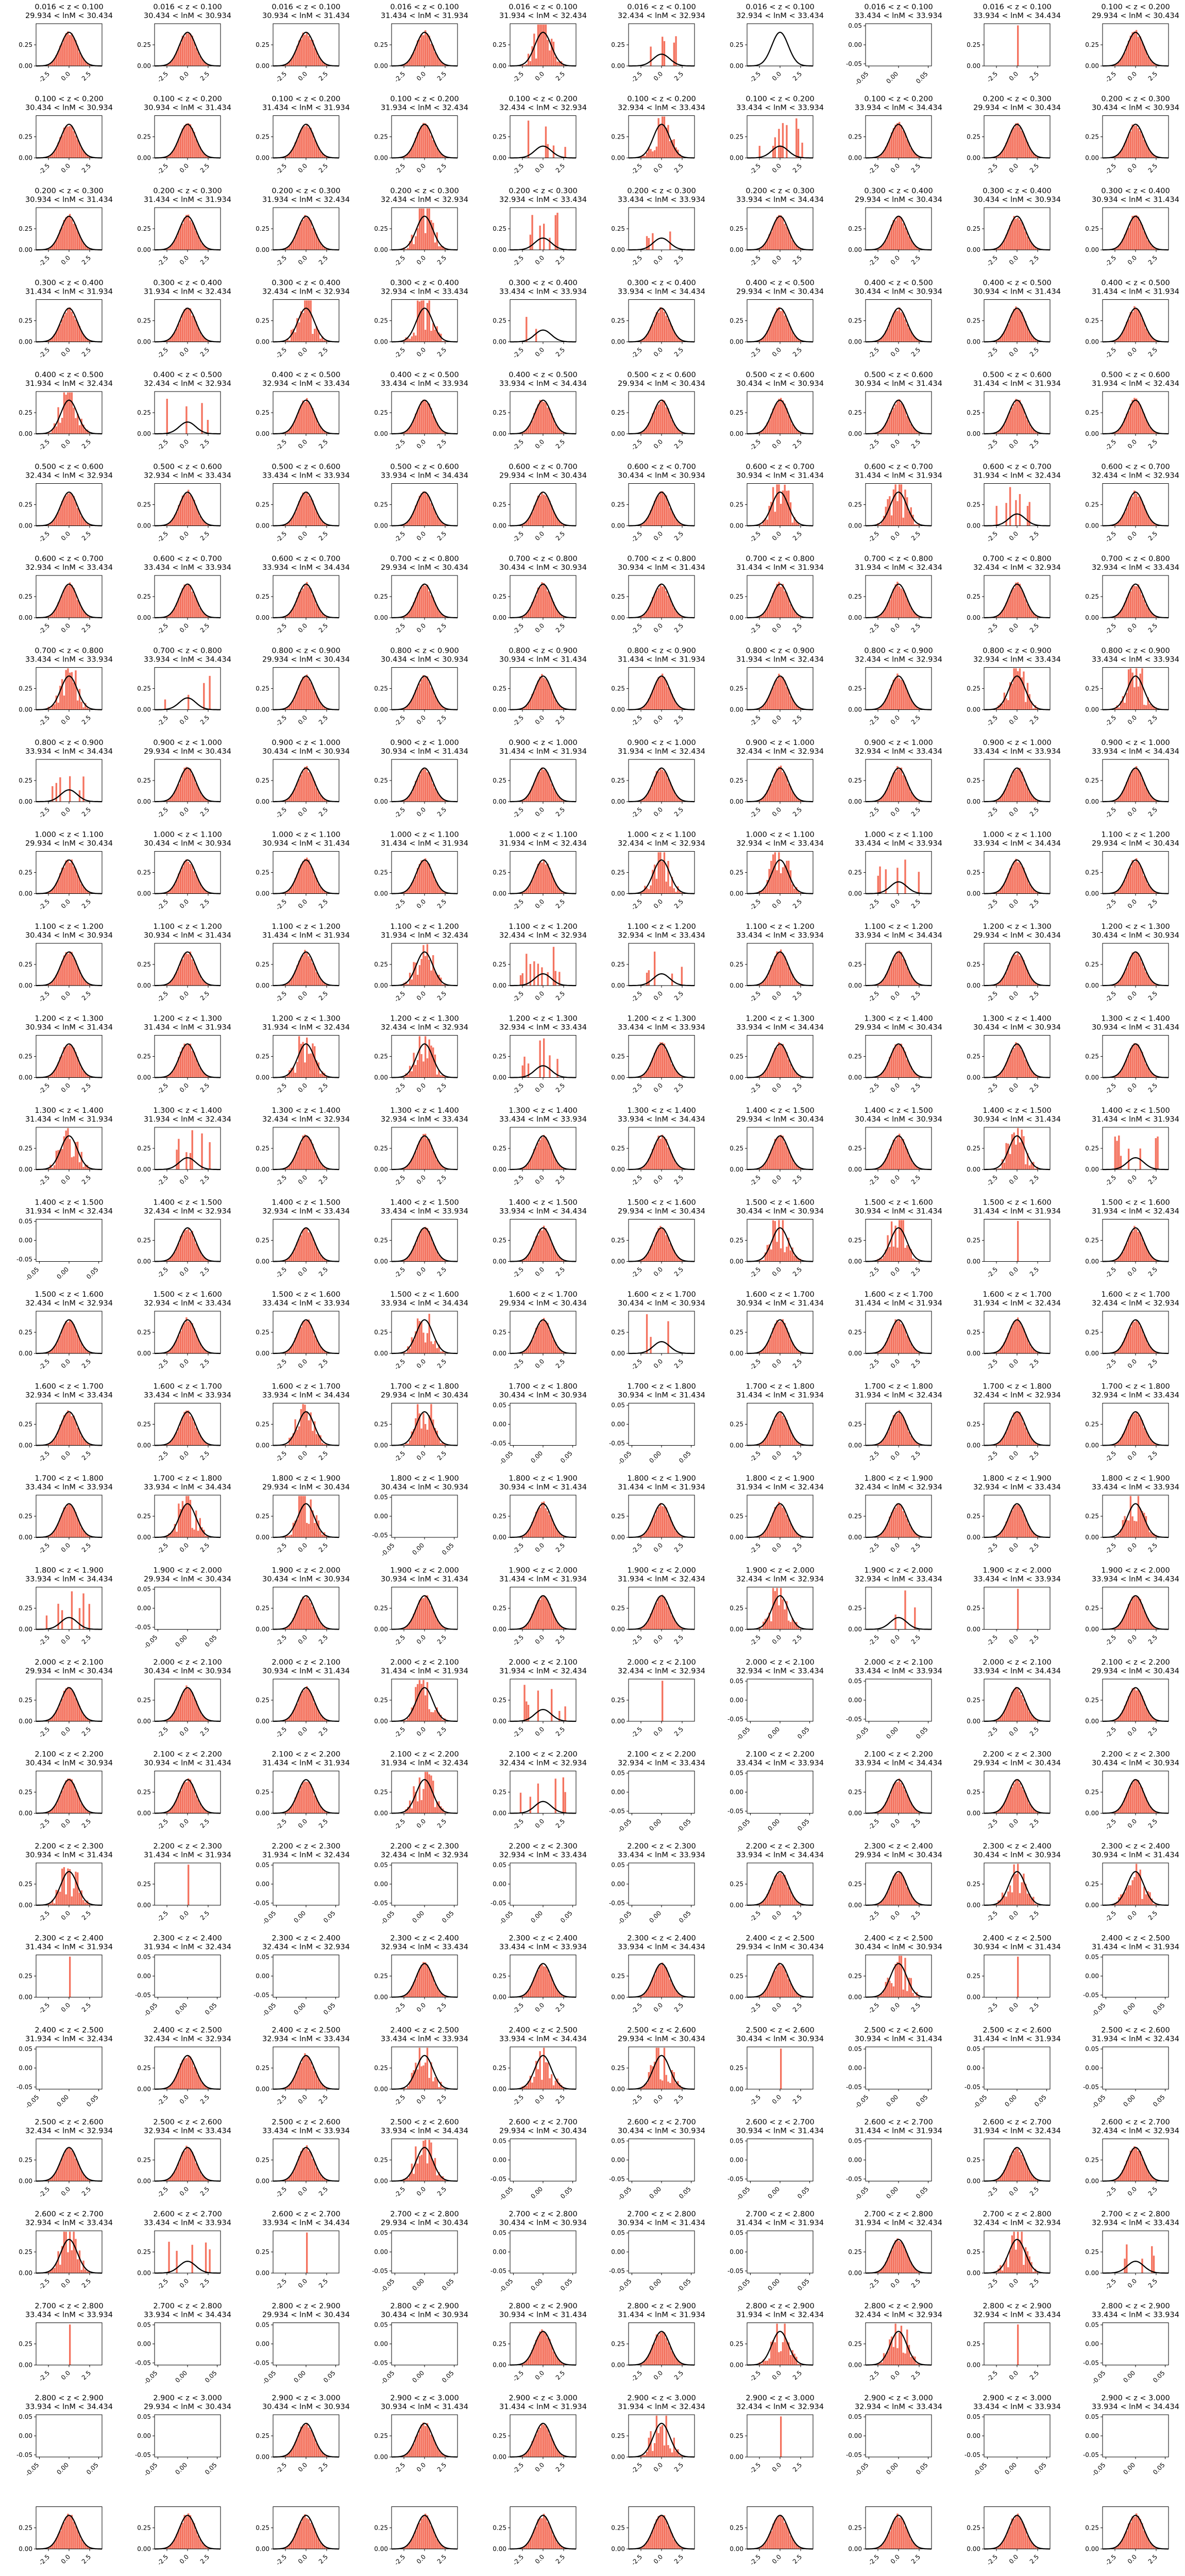 The width and height of the screenshot is (1185, 2576). I want to click on panel-title-z: 0.400 < z < 0.500, so click(306, 375).